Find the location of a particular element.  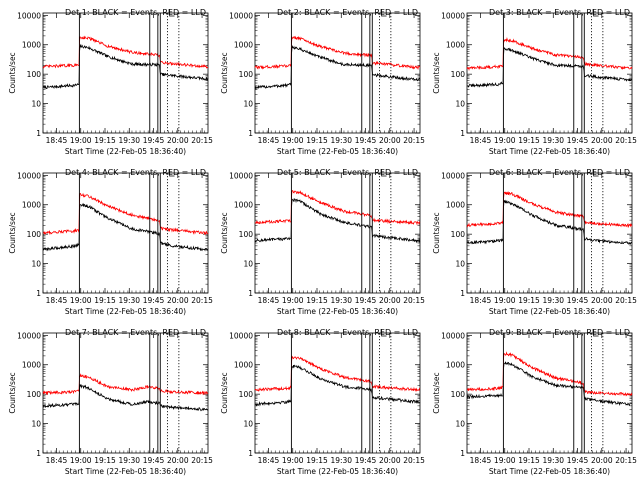

panel-title: Det 2: BLACK = Events, RED = LLD is located at coordinates (347, 12).